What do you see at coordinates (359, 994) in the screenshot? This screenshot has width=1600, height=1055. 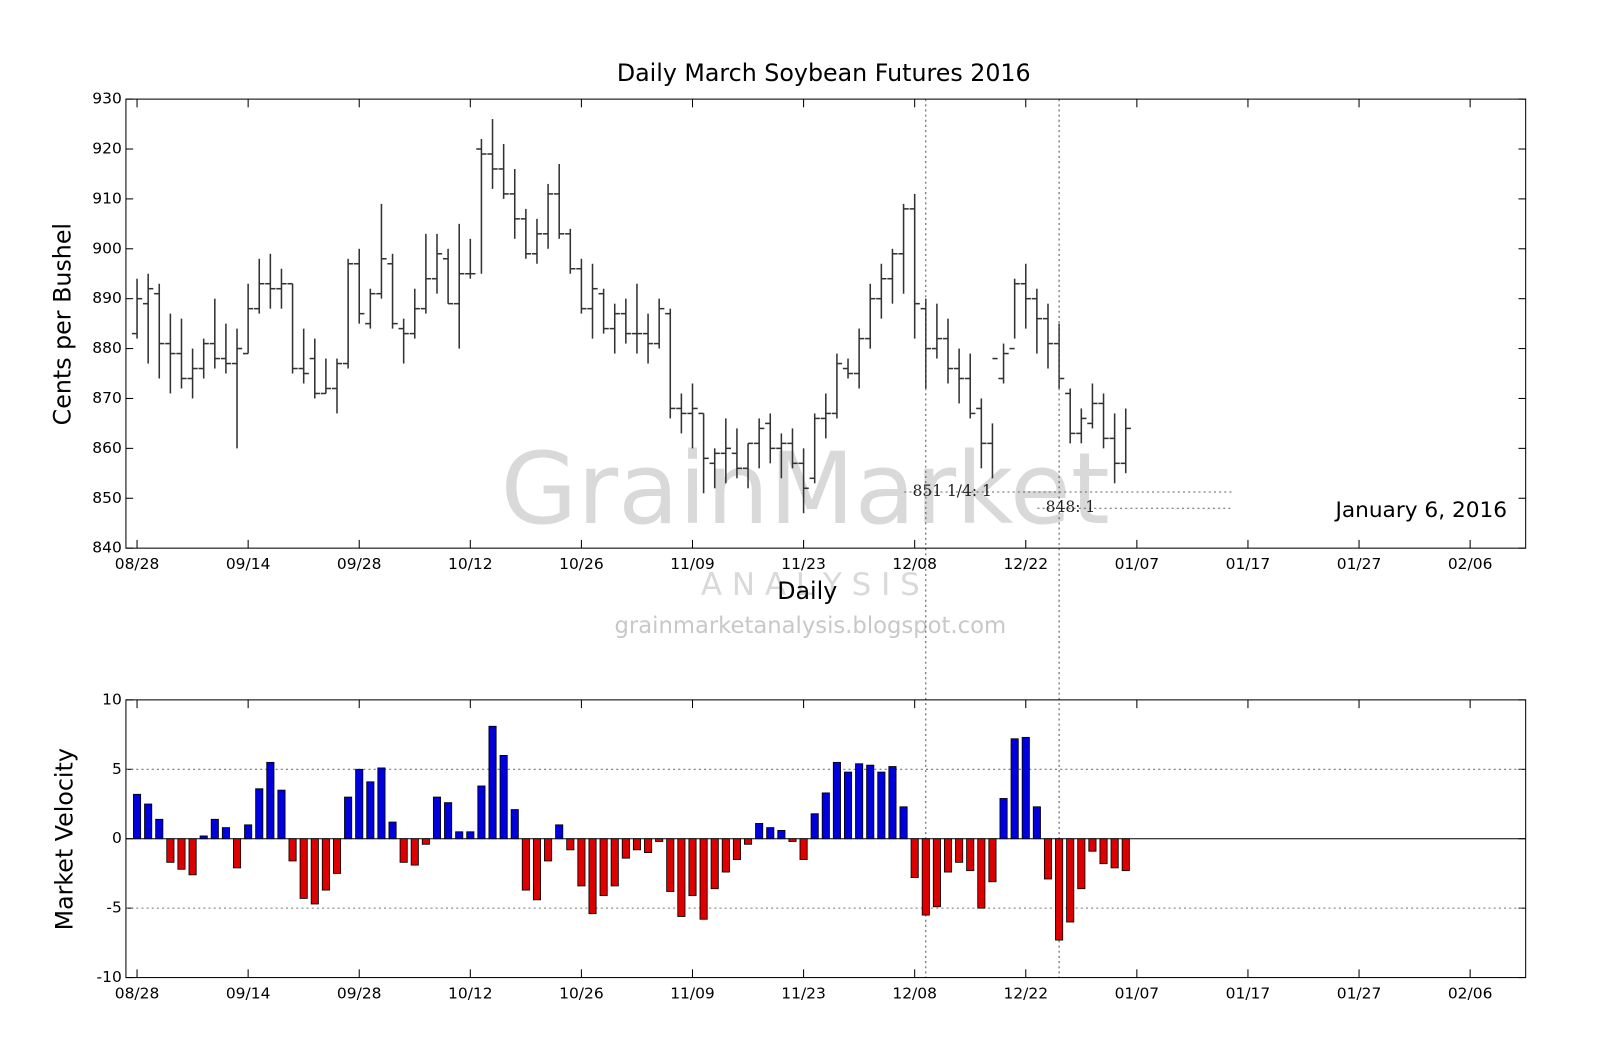 I see `x-tick-label: 09/28` at bounding box center [359, 994].